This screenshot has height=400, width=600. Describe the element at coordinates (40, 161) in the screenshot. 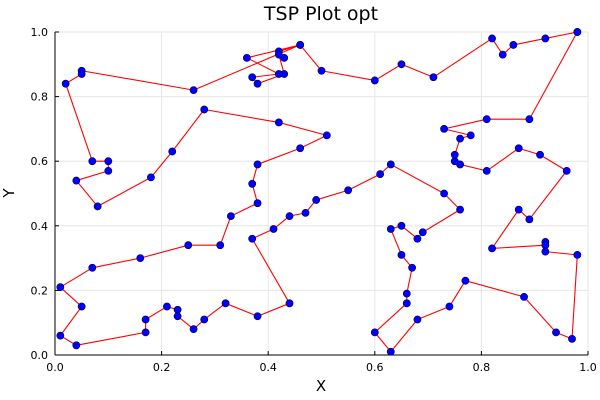

I see `y-tick-label: 0.6` at that location.